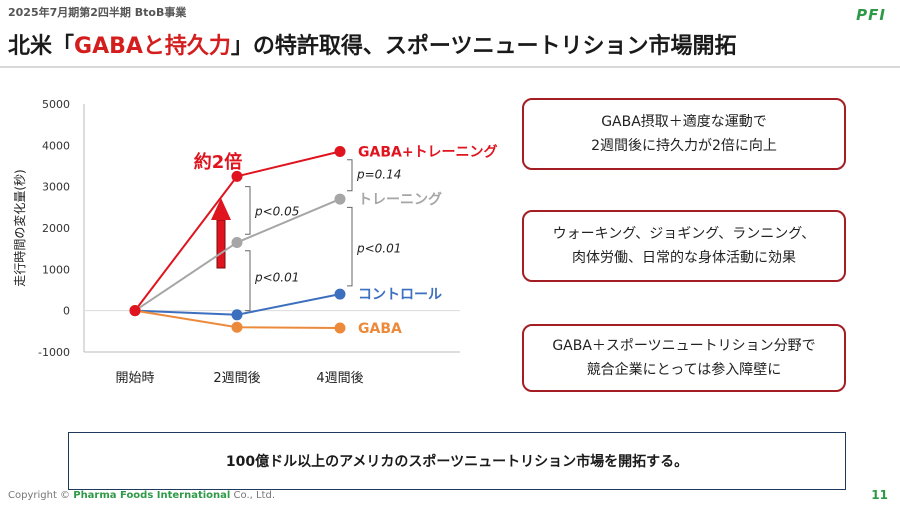  Describe the element at coordinates (684, 258) in the screenshot. I see `box-line: 肉体労働、日常的な身体活動に効果` at that location.